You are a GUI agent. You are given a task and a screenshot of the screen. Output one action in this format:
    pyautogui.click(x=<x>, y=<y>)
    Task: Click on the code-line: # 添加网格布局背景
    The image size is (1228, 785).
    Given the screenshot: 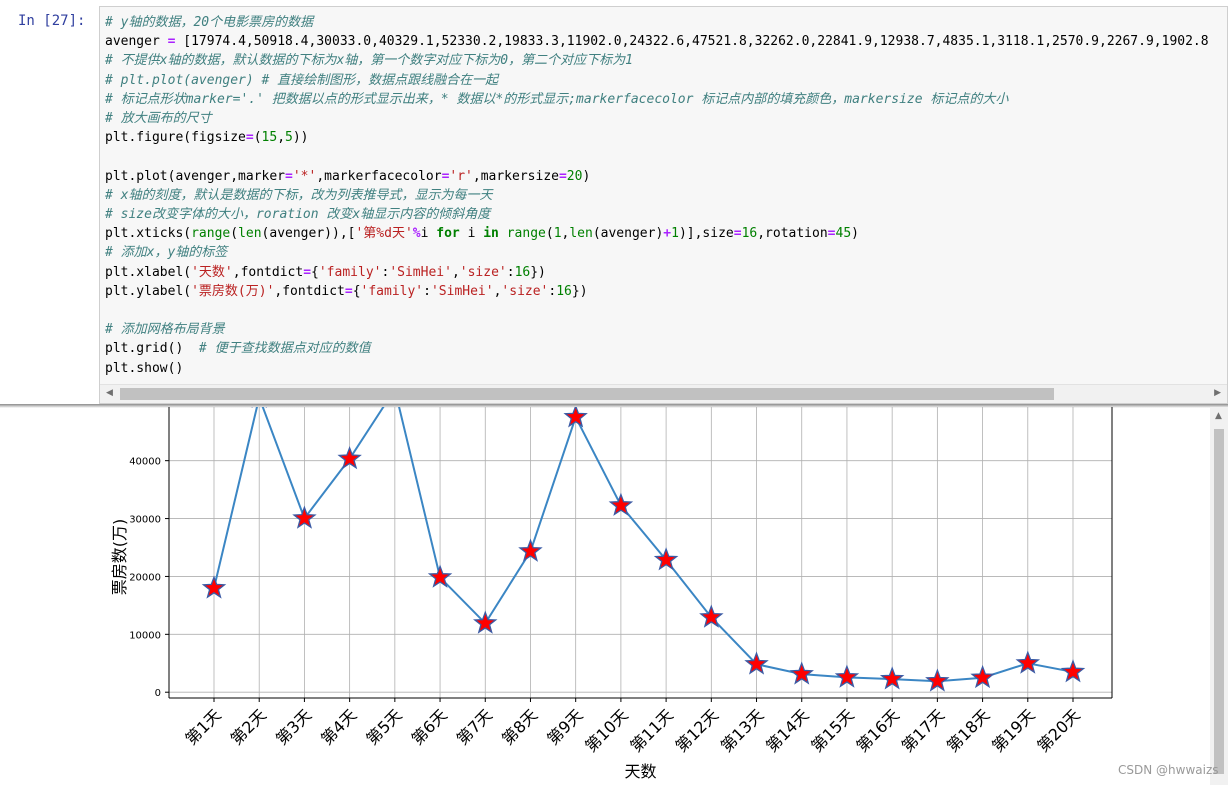 What is the action you would take?
    pyautogui.click(x=657, y=329)
    